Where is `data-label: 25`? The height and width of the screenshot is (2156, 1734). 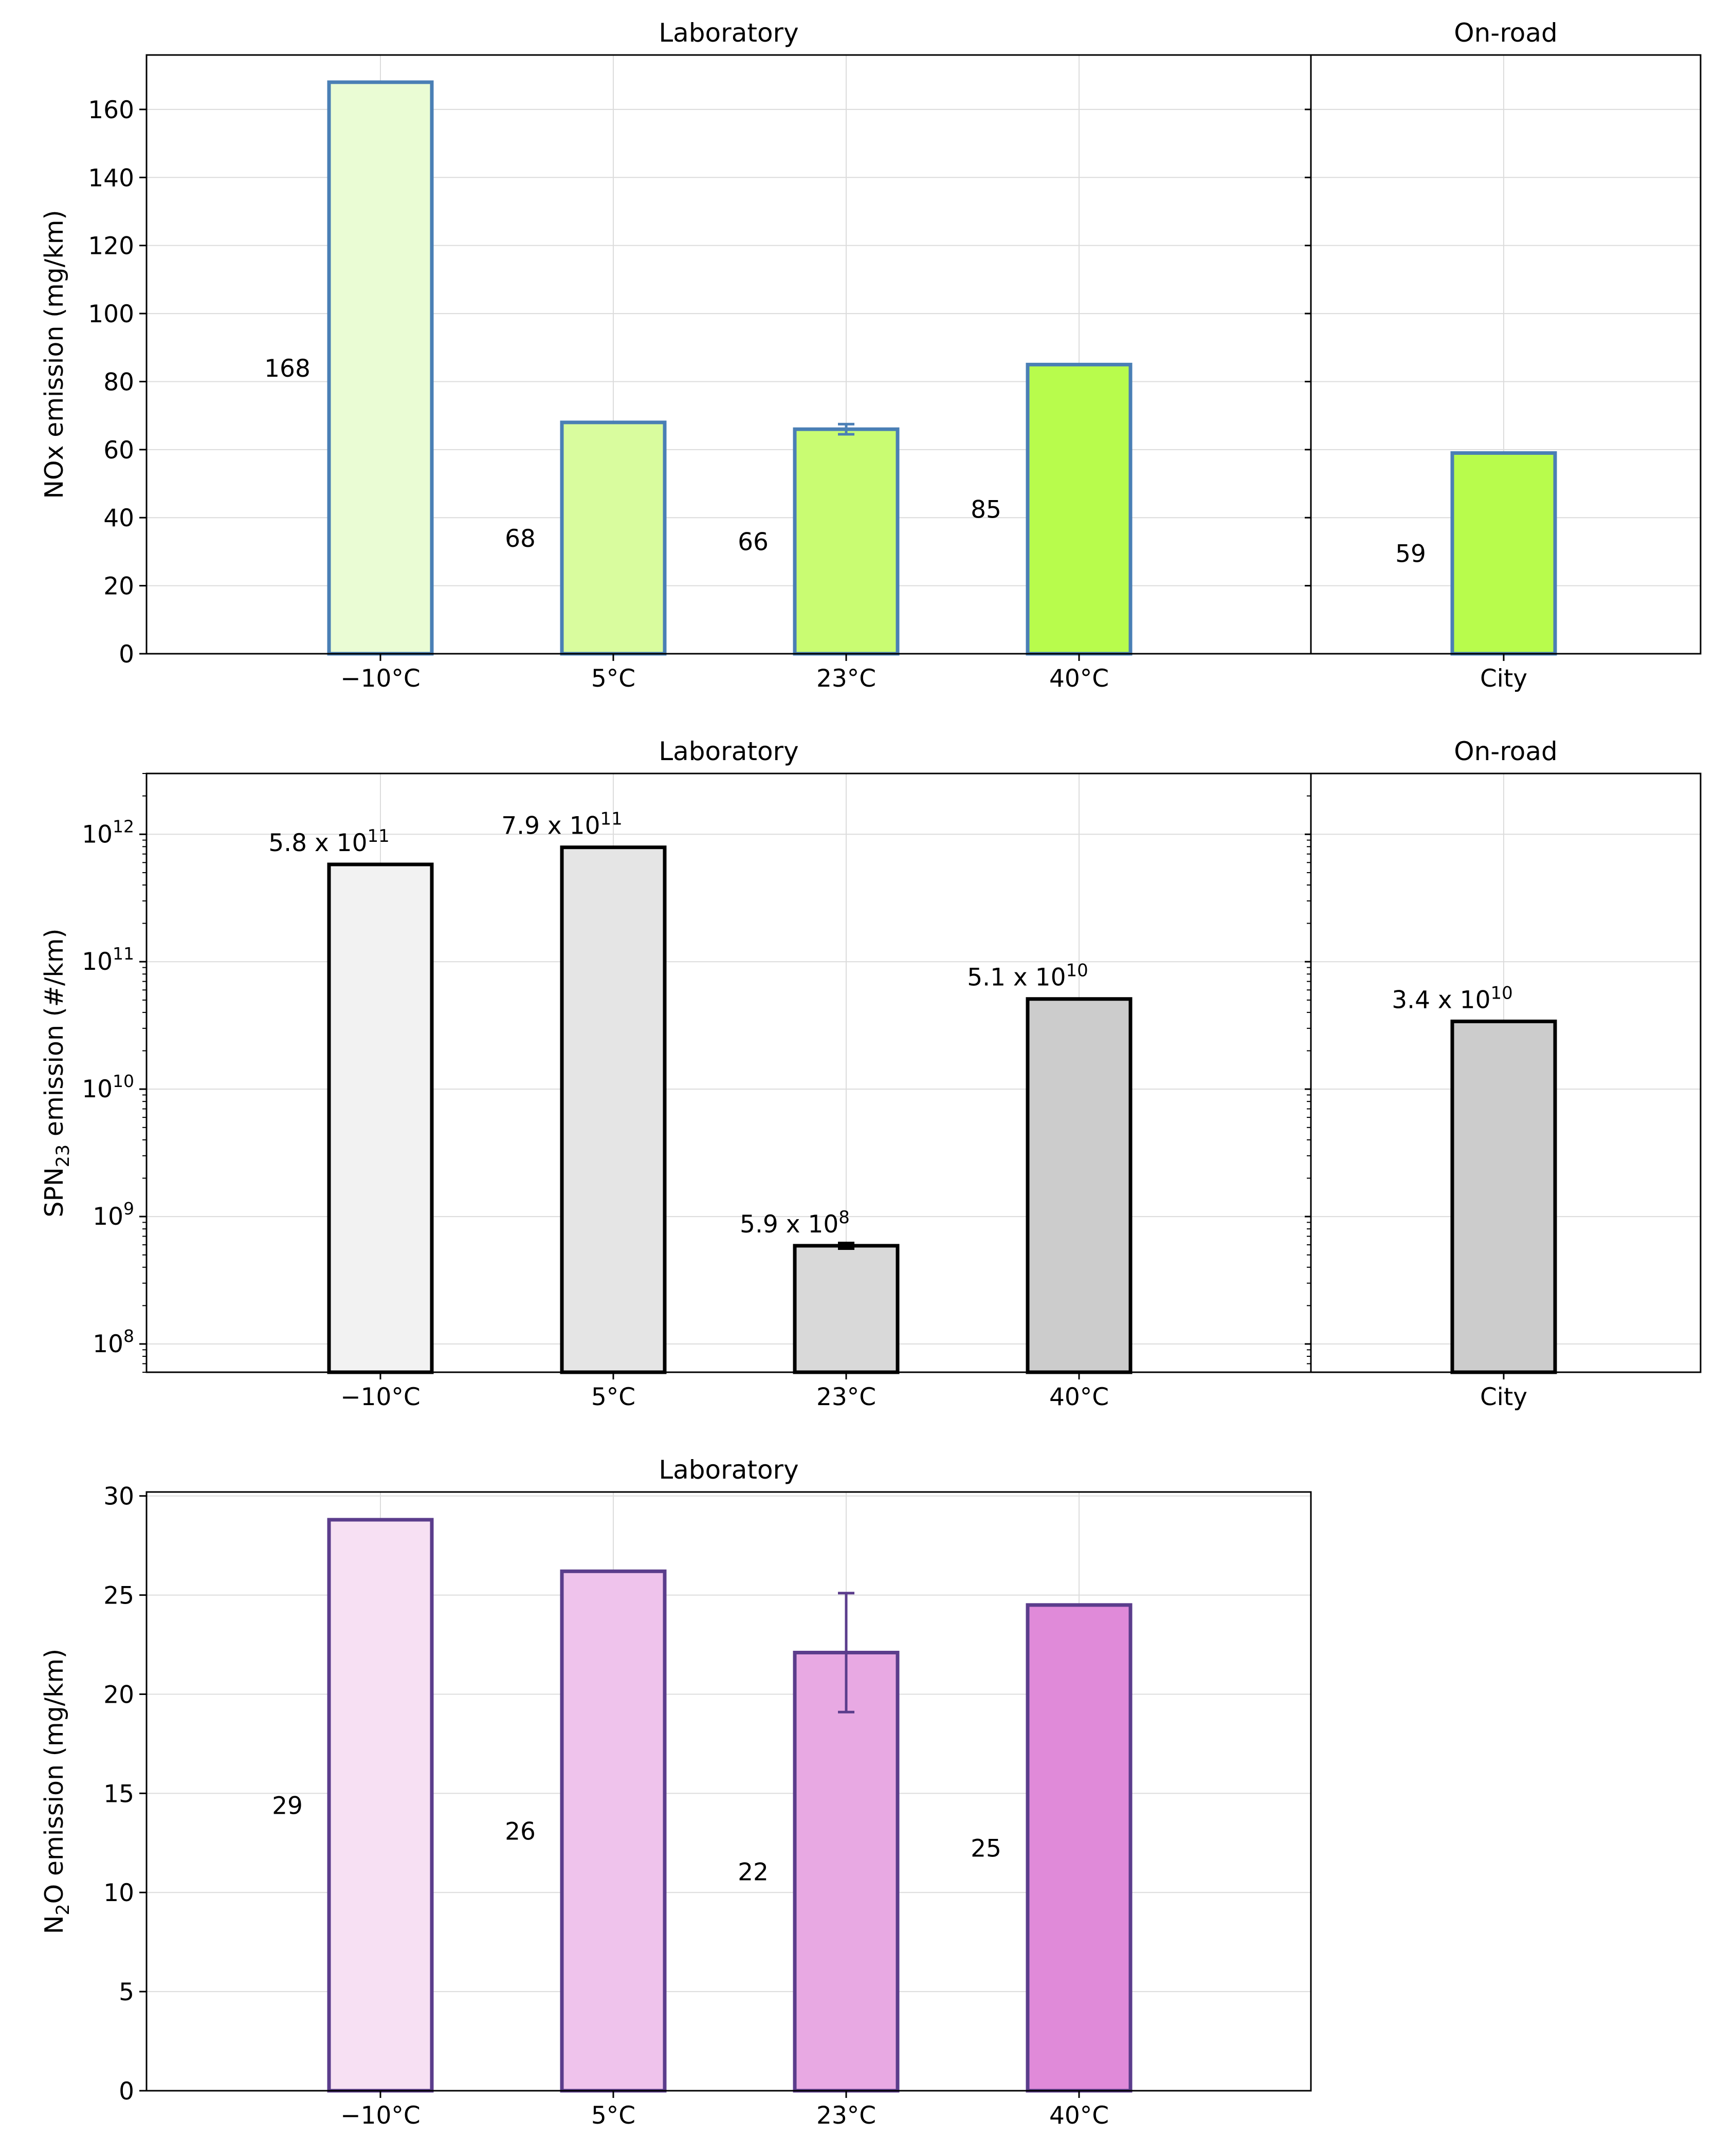
data-label: 25 is located at coordinates (986, 1849).